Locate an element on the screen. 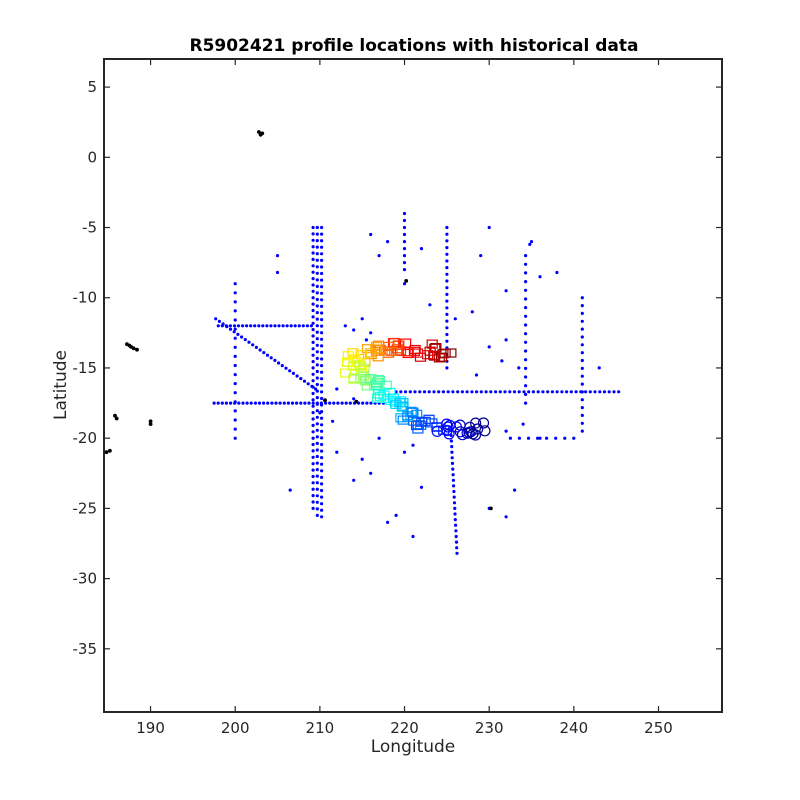 This screenshot has height=800, width=800. y-tick-label: -5 is located at coordinates (89, 228).